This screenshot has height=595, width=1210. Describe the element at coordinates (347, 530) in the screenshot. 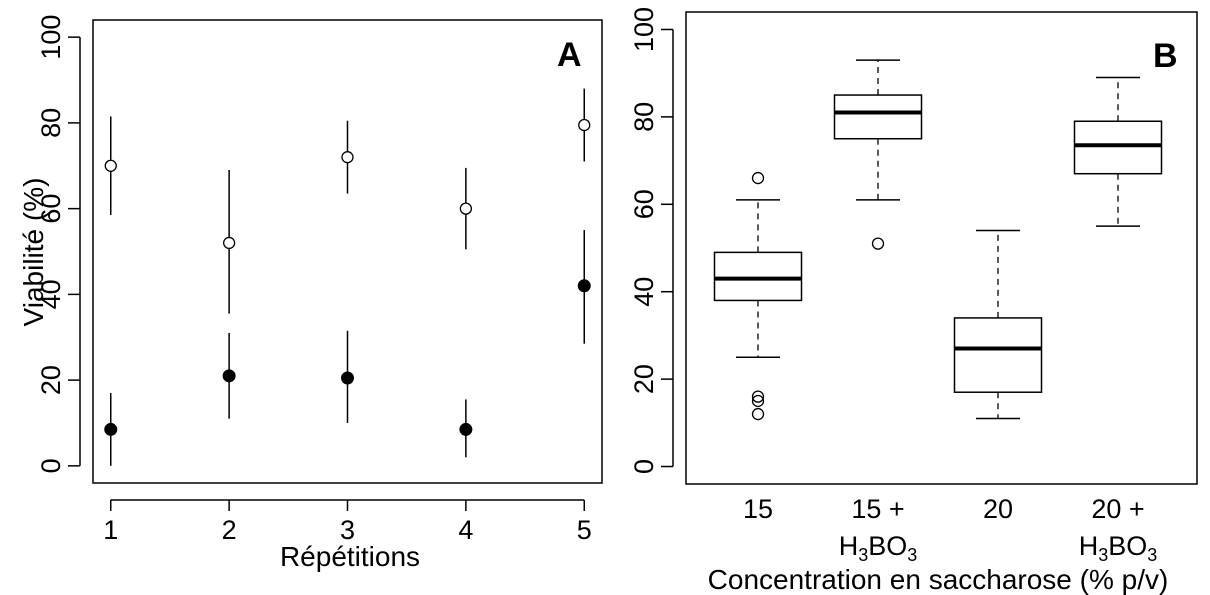

I see `panel-a-x-tick-label: 3` at that location.